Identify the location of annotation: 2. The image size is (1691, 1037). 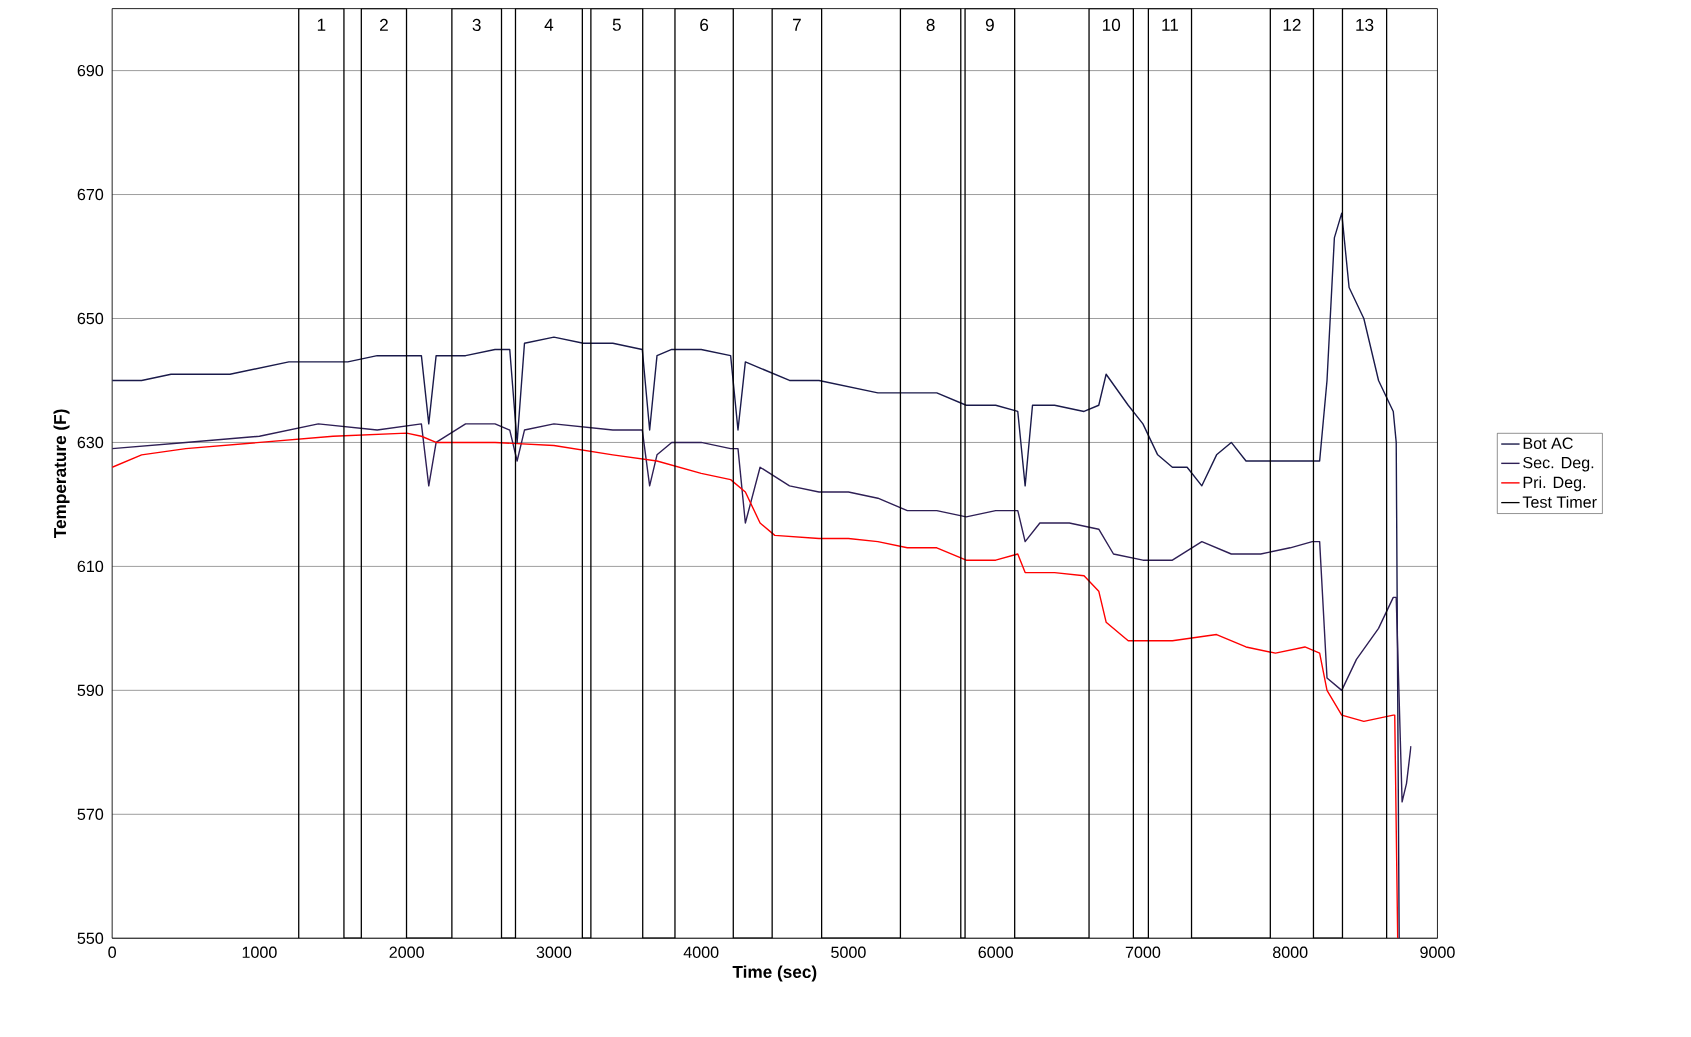
(384, 24).